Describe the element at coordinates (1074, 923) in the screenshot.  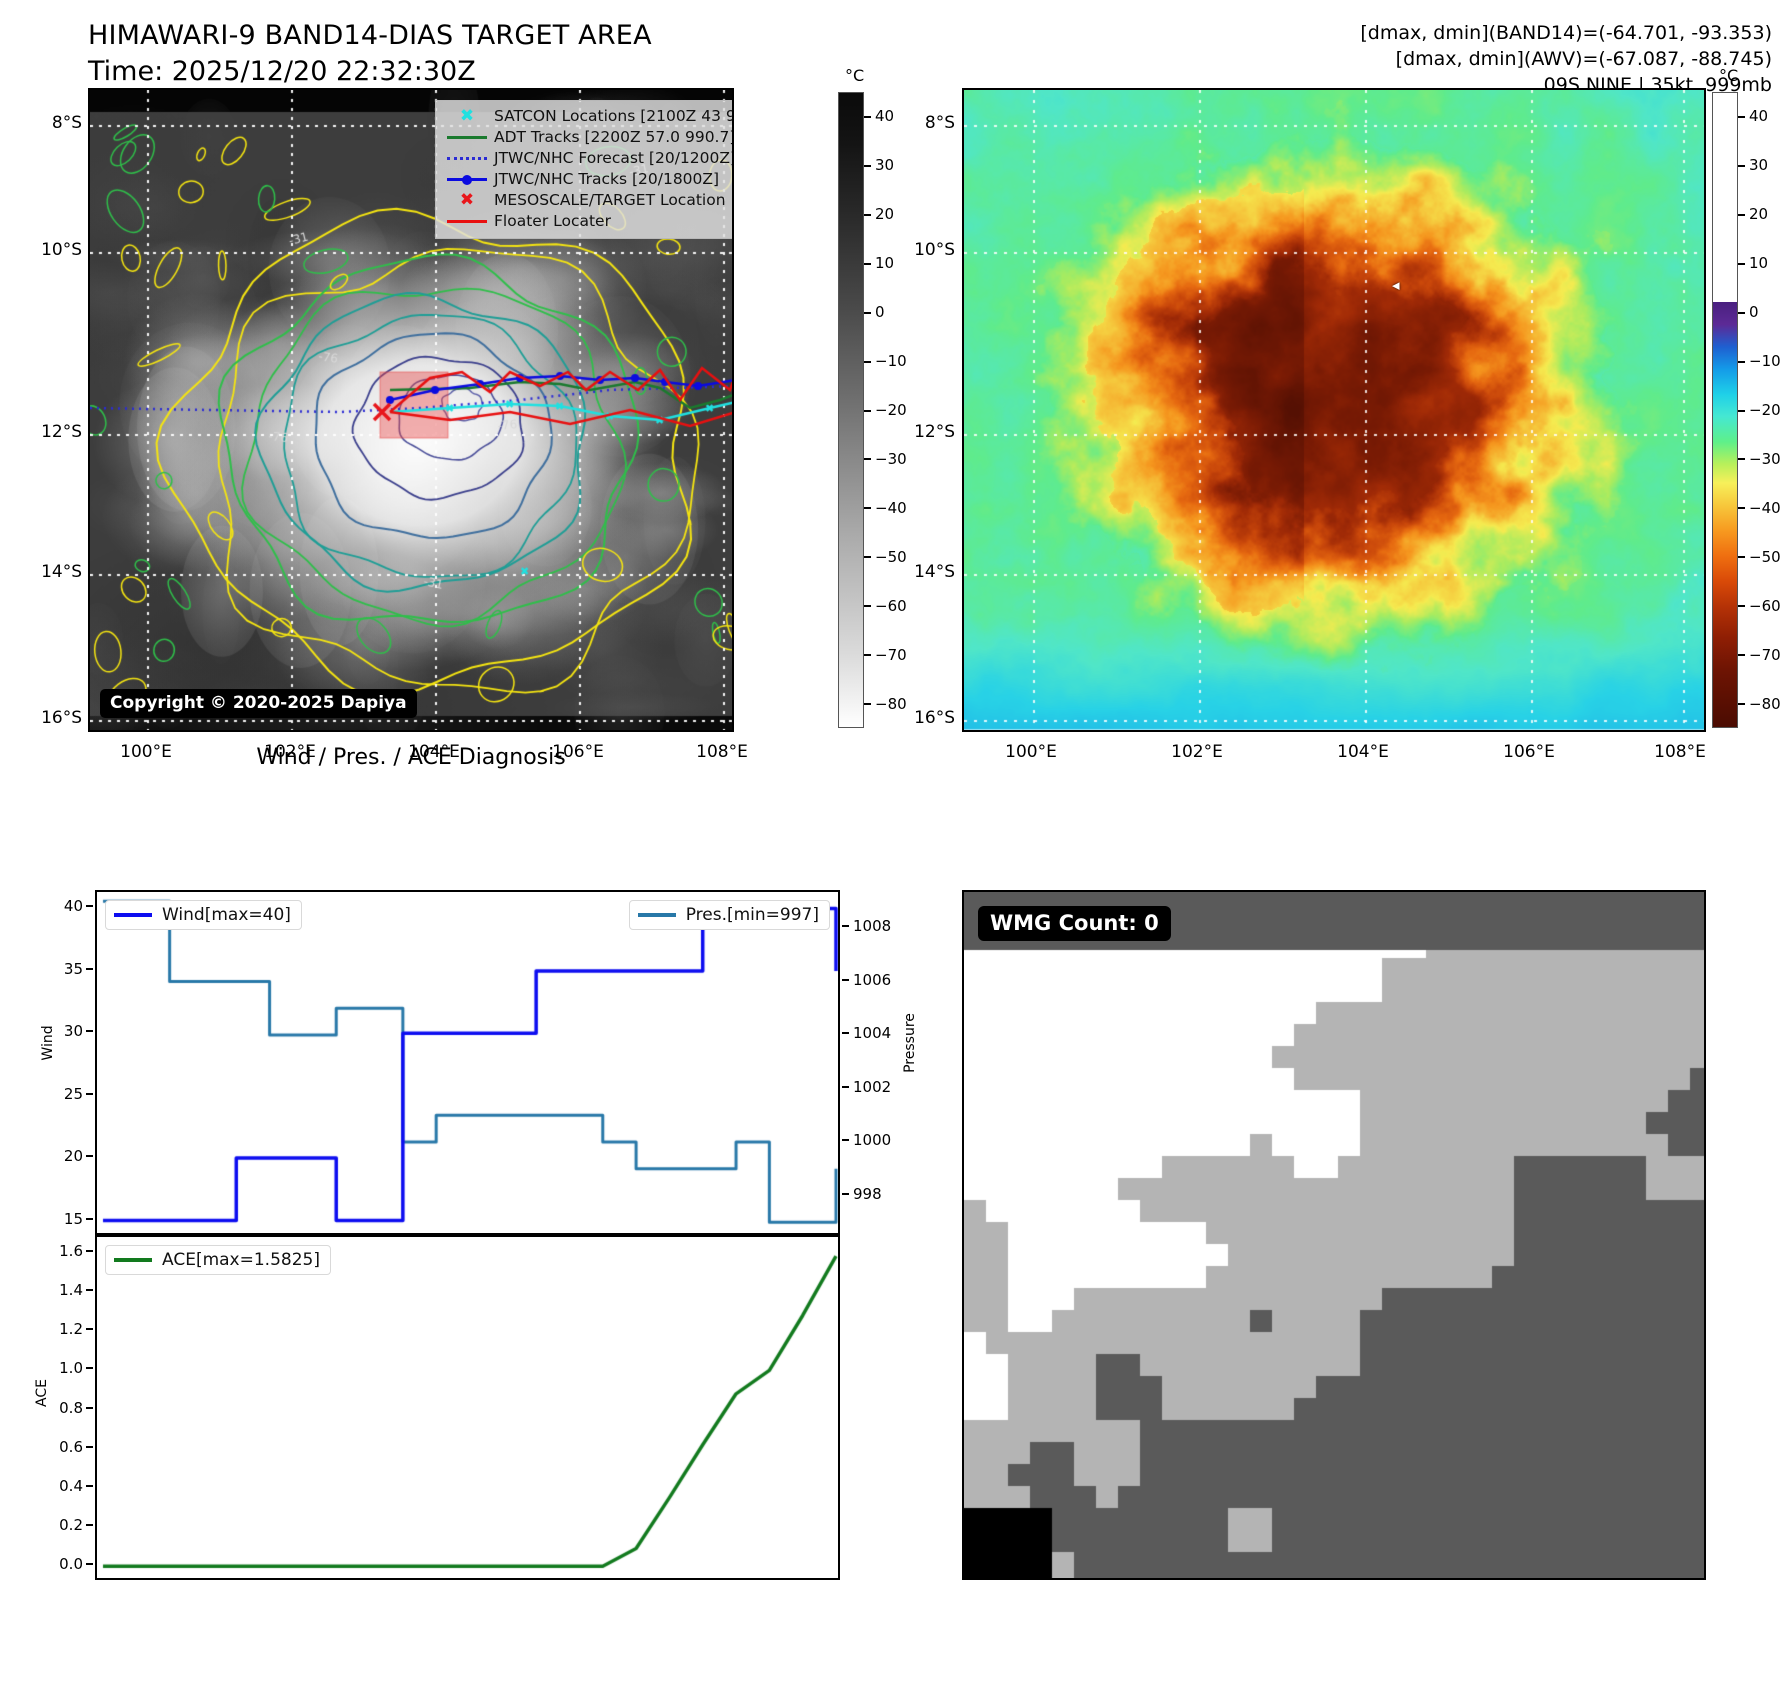
I see `wmg-count-badge: WMG Count: 0` at that location.